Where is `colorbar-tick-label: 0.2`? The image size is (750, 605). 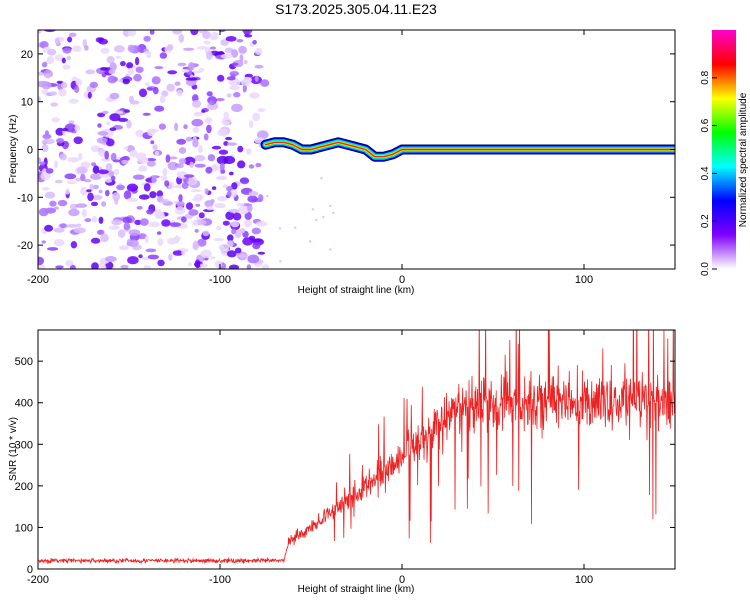
colorbar-tick-label: 0.2 is located at coordinates (705, 221).